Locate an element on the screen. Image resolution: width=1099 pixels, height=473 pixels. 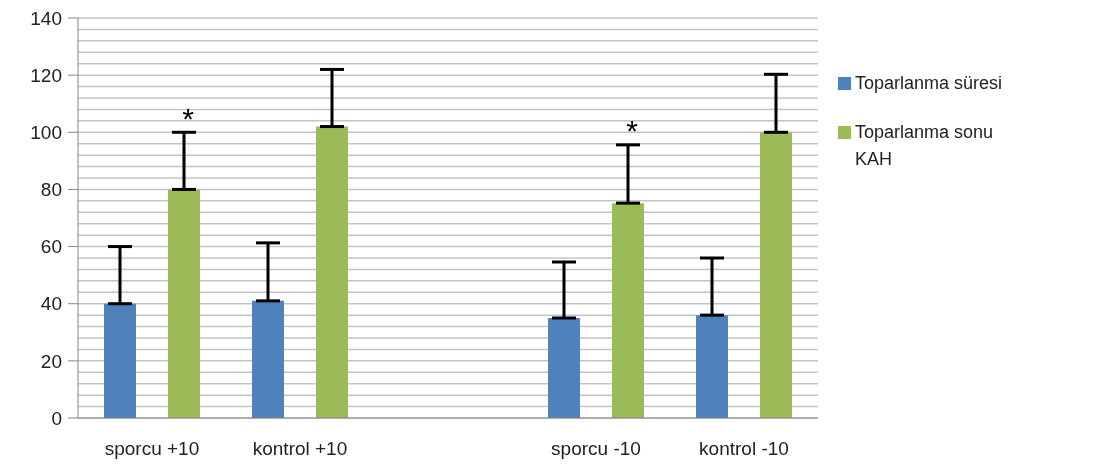
legend-label: Toparlanma süresi is located at coordinates (929, 83).